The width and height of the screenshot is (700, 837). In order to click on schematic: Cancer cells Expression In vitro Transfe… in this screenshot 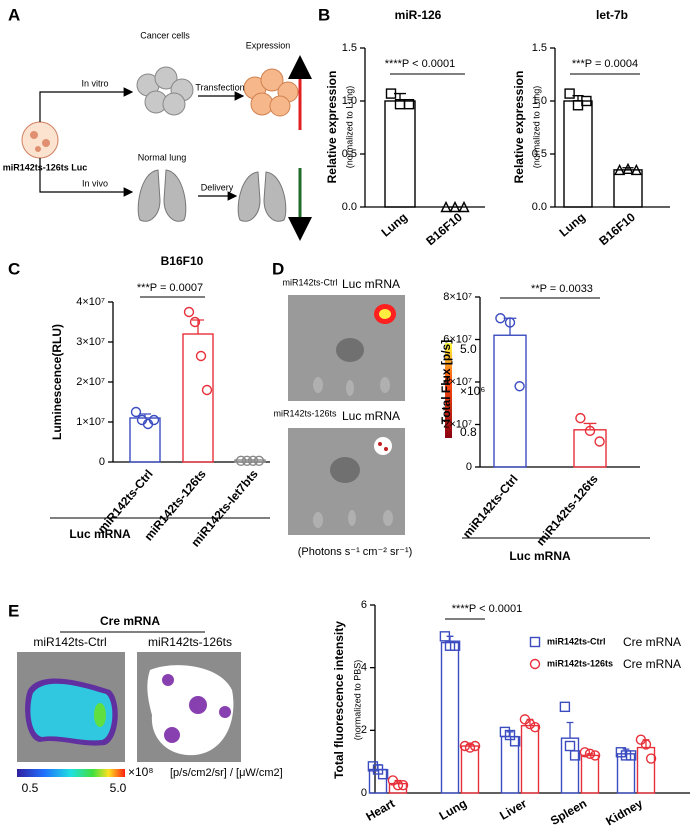, I will do `click(157, 135)`.